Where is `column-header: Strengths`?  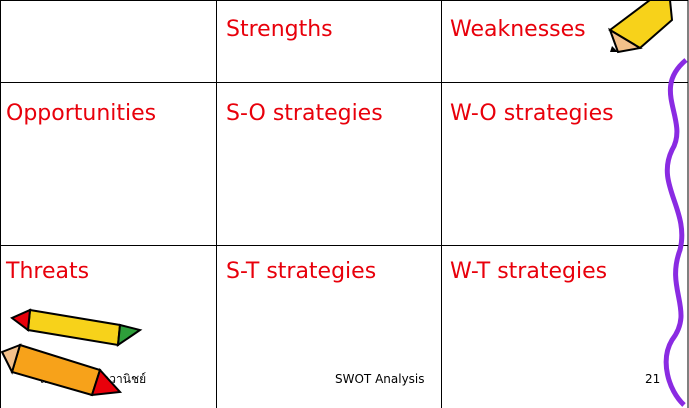 column-header: Strengths is located at coordinates (279, 29).